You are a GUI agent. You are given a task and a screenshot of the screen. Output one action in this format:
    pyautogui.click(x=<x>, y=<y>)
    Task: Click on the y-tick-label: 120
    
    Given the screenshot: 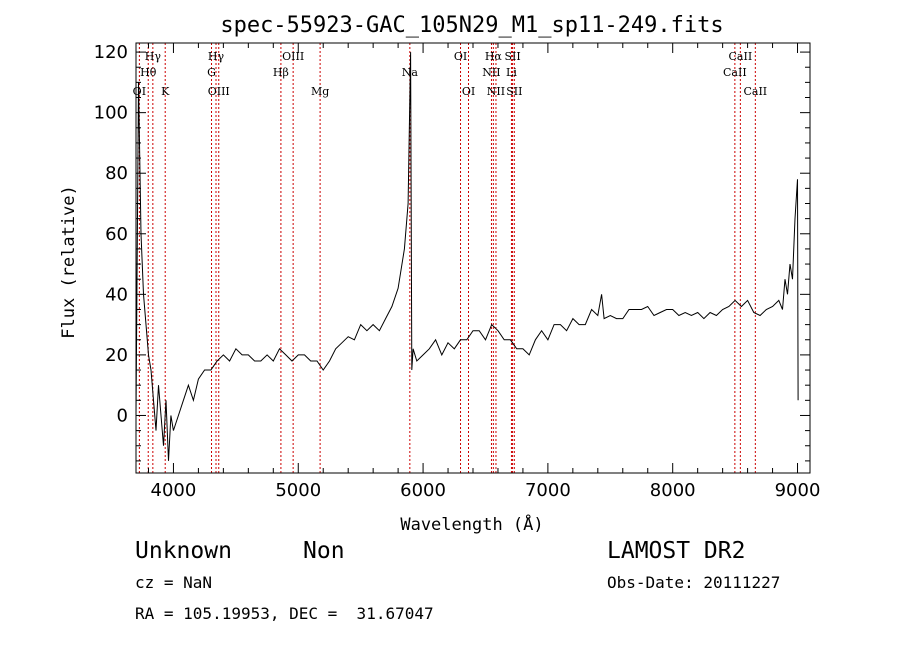 What is the action you would take?
    pyautogui.click(x=111, y=52)
    